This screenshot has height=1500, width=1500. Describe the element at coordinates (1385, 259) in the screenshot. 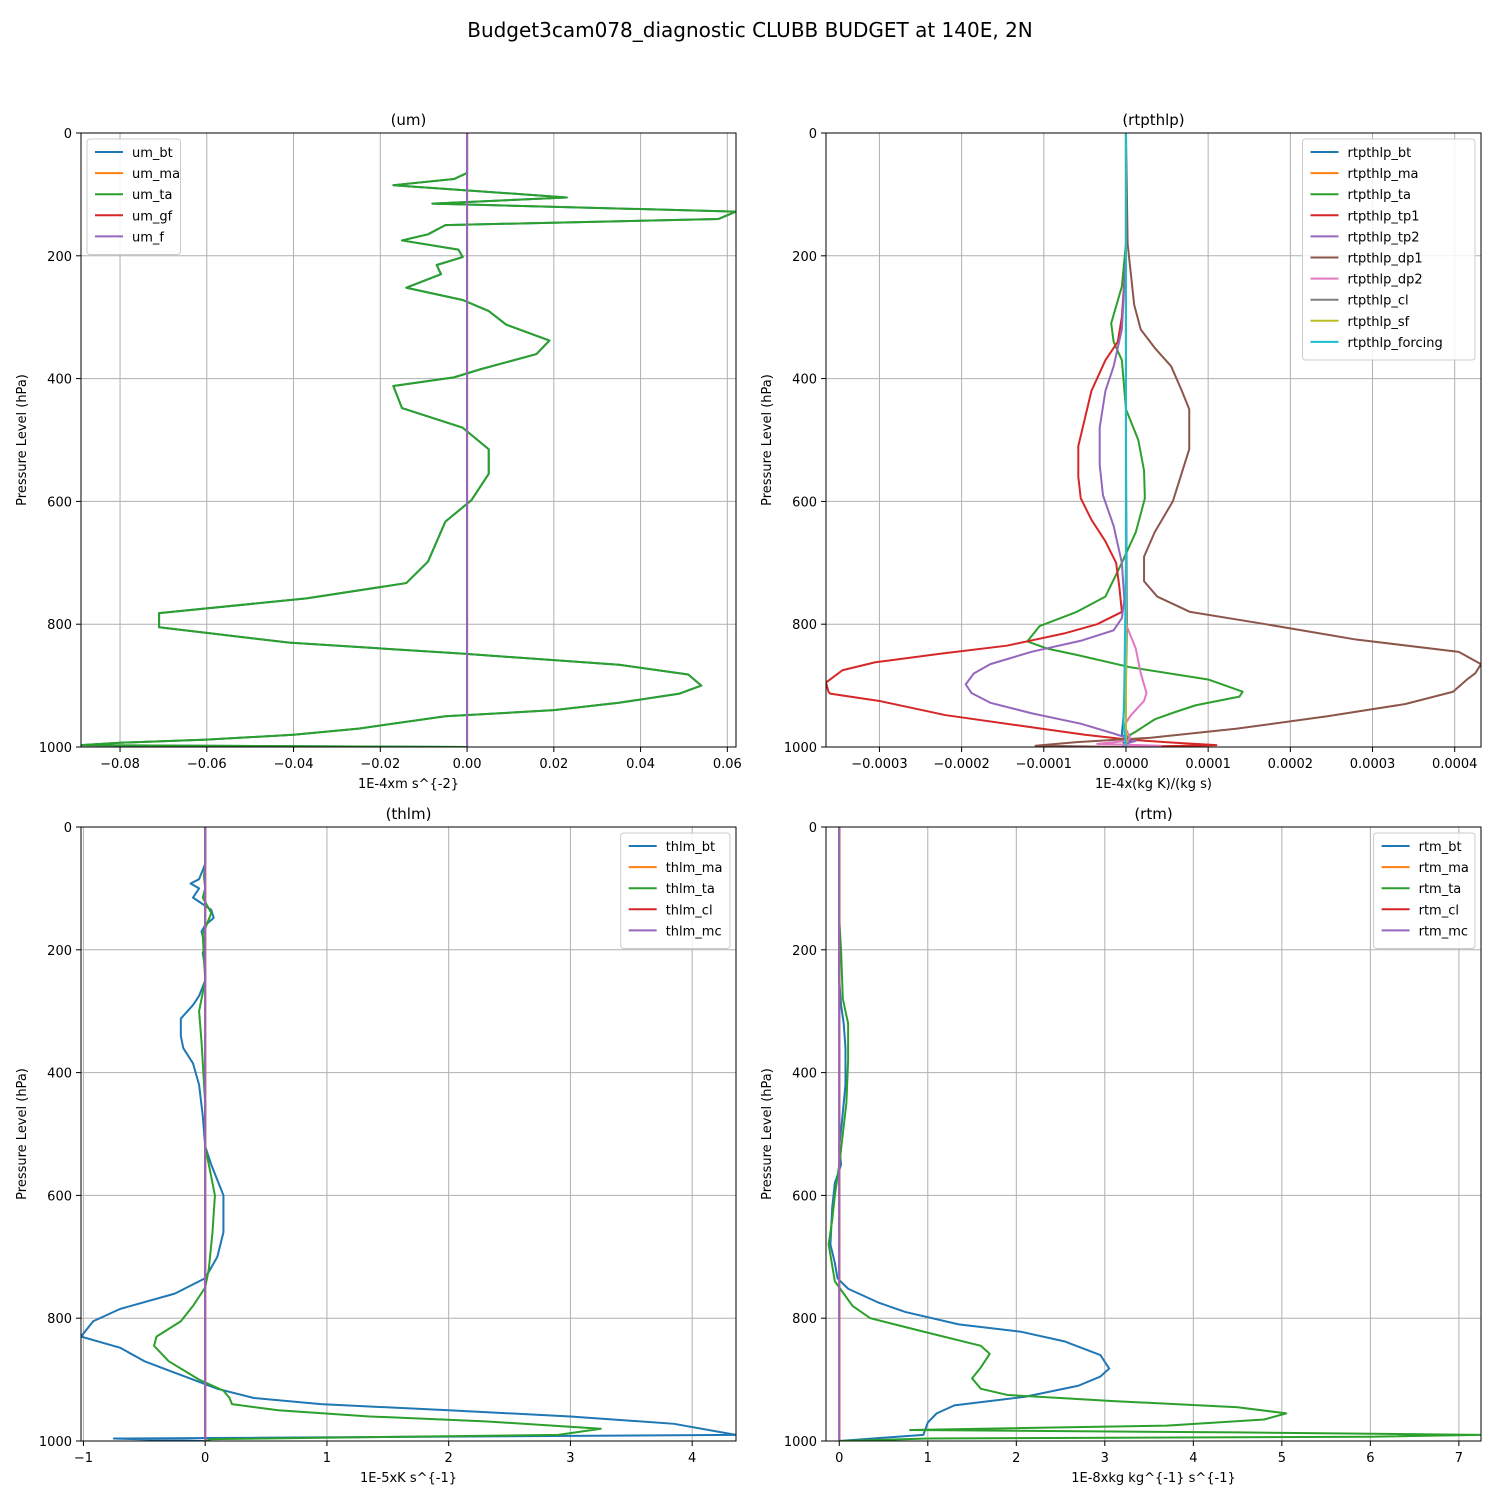

I see `legend-label-rtpthlp_dp1: rtpthlp_dp1` at that location.